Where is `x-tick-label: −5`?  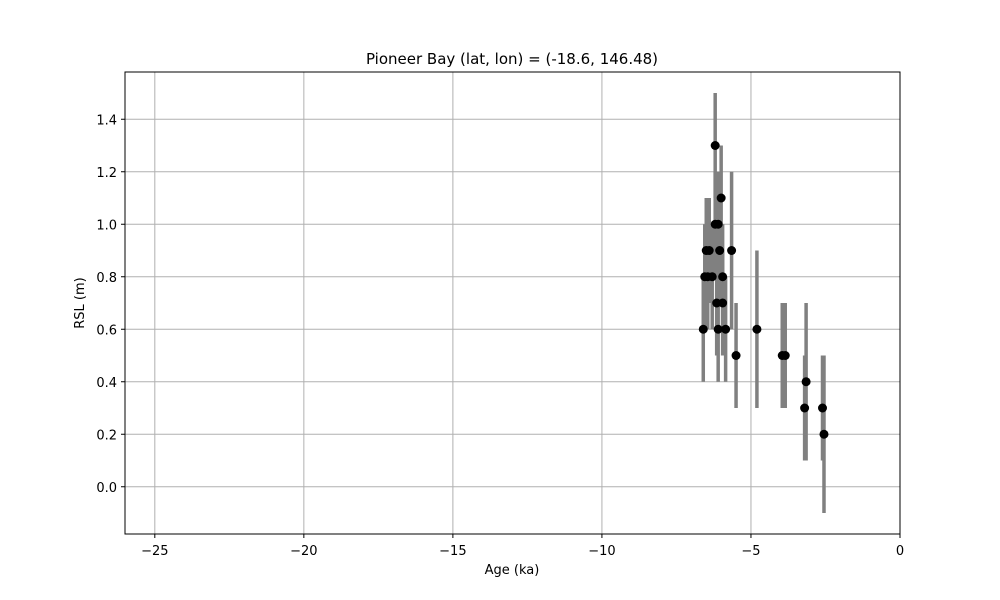 x-tick-label: −5 is located at coordinates (750, 551).